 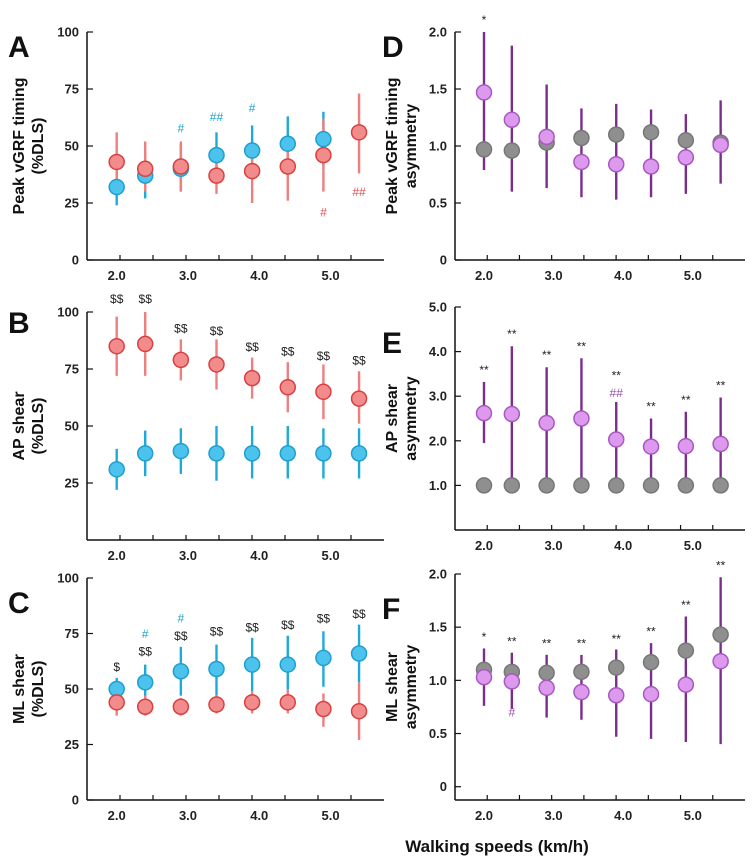 I want to click on panel-f-letter: F, so click(x=391, y=609).